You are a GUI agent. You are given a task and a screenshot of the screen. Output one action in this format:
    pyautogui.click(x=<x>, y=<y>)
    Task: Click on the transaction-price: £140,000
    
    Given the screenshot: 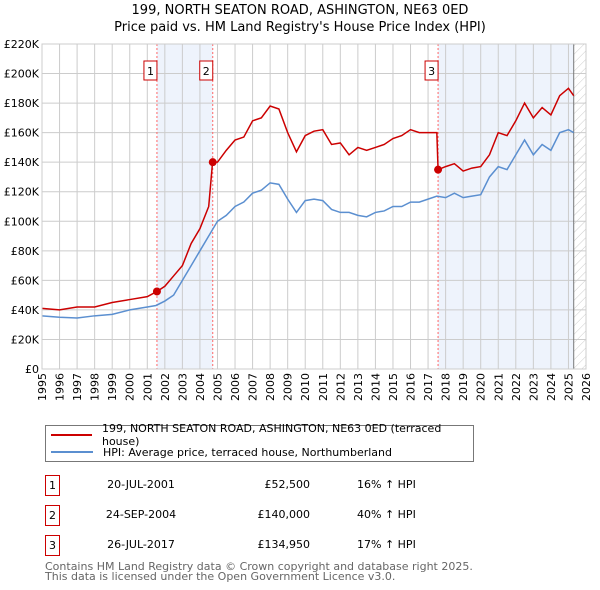 What is the action you would take?
    pyautogui.click(x=284, y=514)
    